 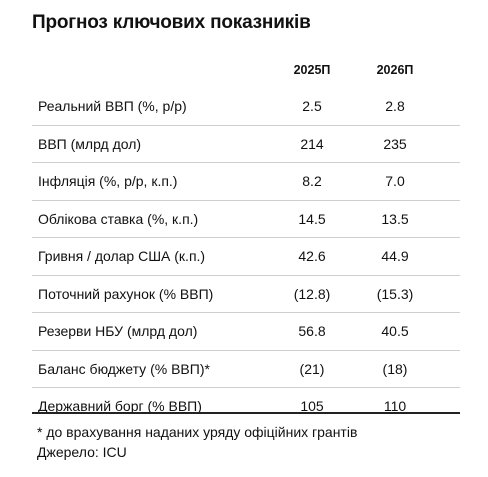 I want to click on table-title: Прогноз ключових показників, so click(x=171, y=22).